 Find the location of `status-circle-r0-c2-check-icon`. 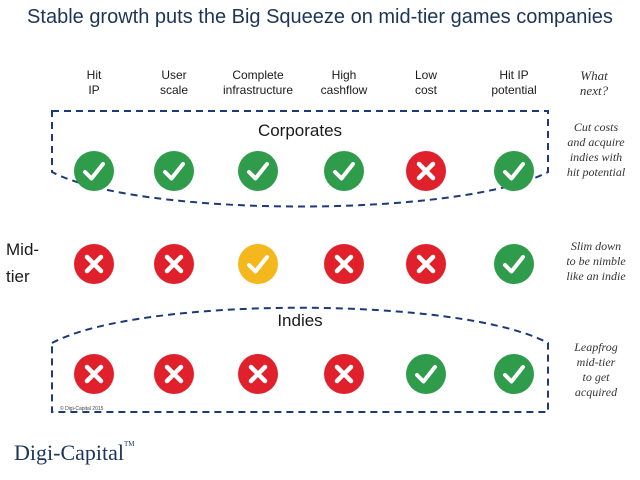

status-circle-r0-c2-check-icon is located at coordinates (258, 171).